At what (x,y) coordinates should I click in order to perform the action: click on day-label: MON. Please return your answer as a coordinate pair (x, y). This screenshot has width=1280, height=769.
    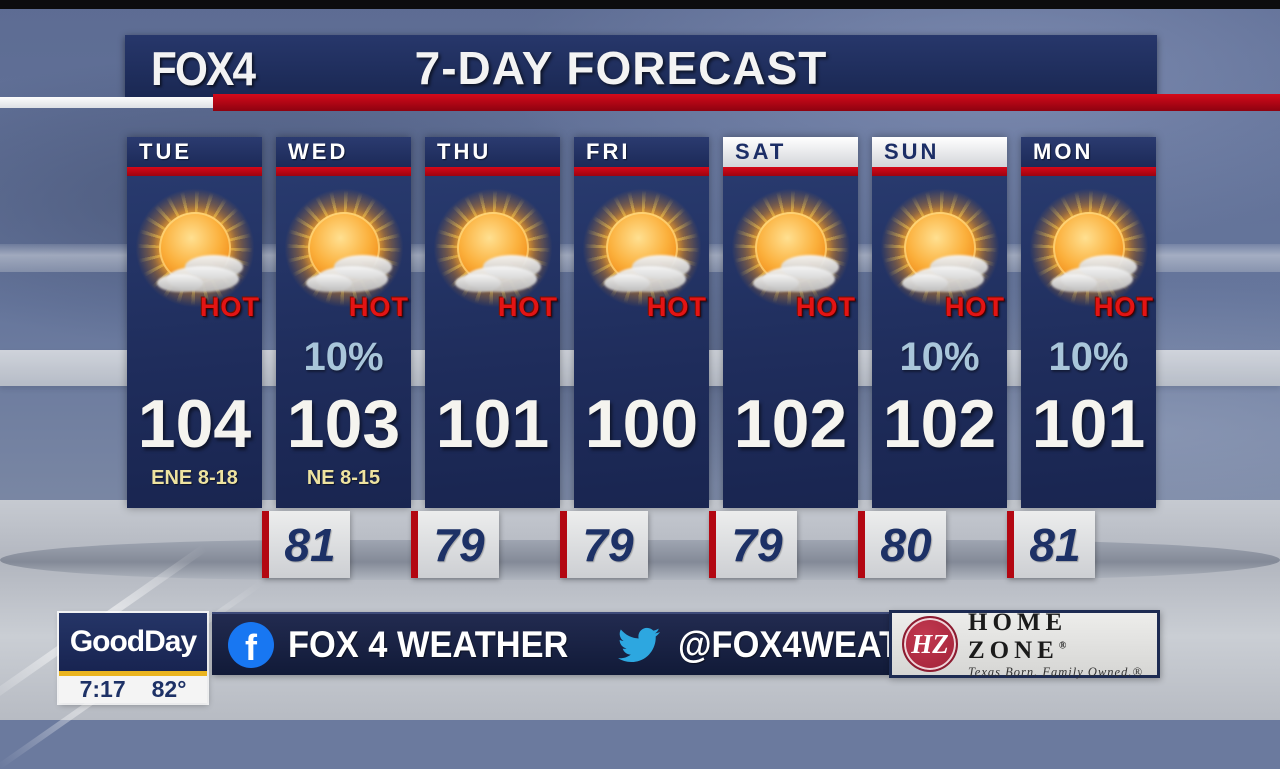
    Looking at the image, I should click on (1088, 152).